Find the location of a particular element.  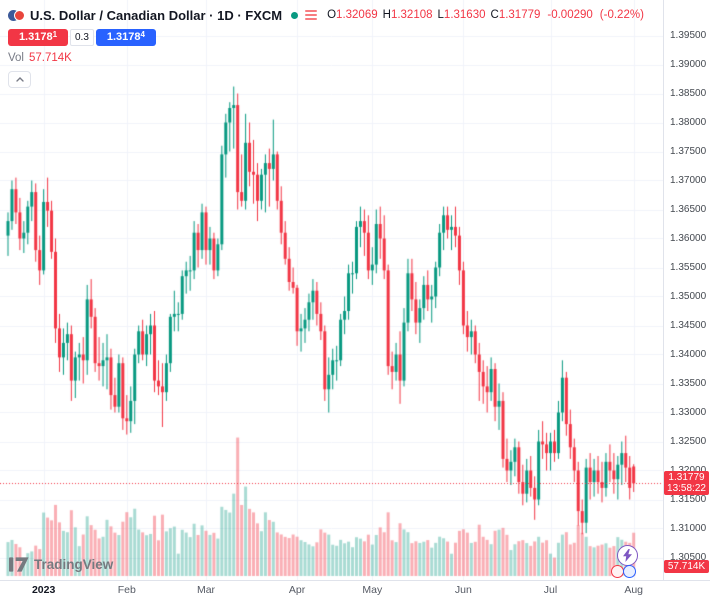

price-axis-label: 1.36000 is located at coordinates (688, 238).